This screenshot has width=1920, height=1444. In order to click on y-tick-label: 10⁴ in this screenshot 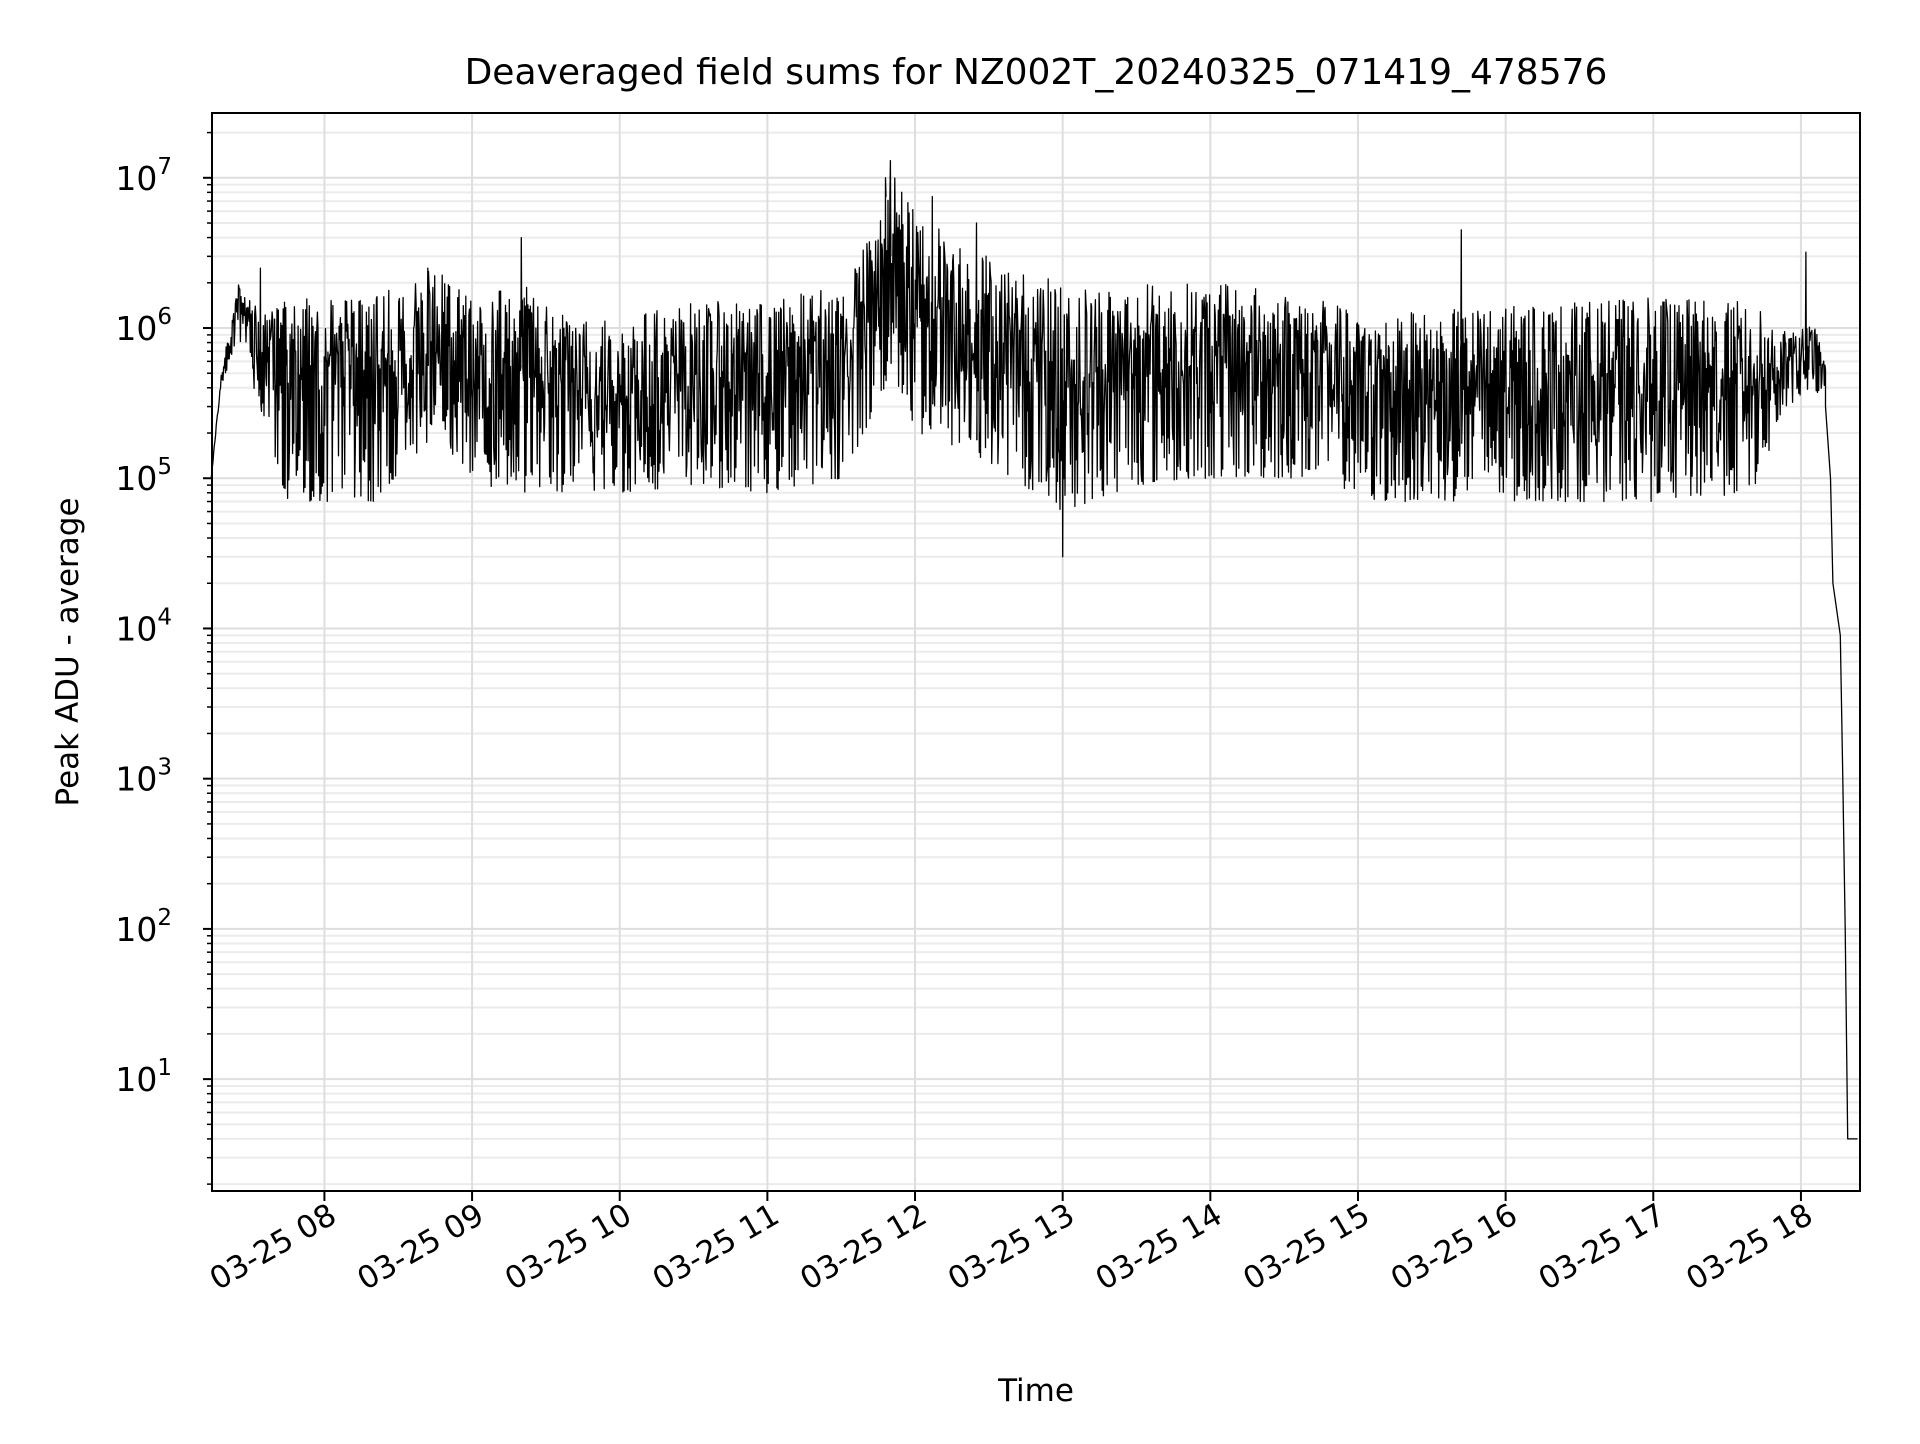, I will do `click(143, 626)`.